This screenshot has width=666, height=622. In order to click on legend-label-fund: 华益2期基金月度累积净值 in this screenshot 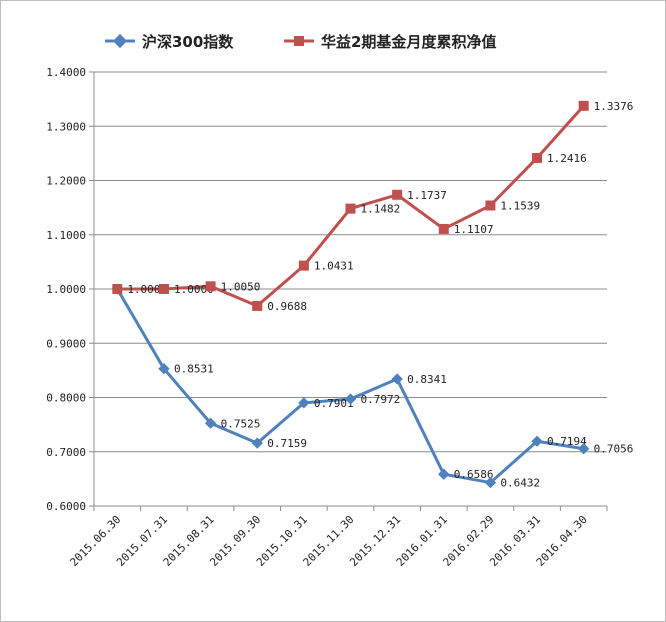, I will do `click(408, 42)`.